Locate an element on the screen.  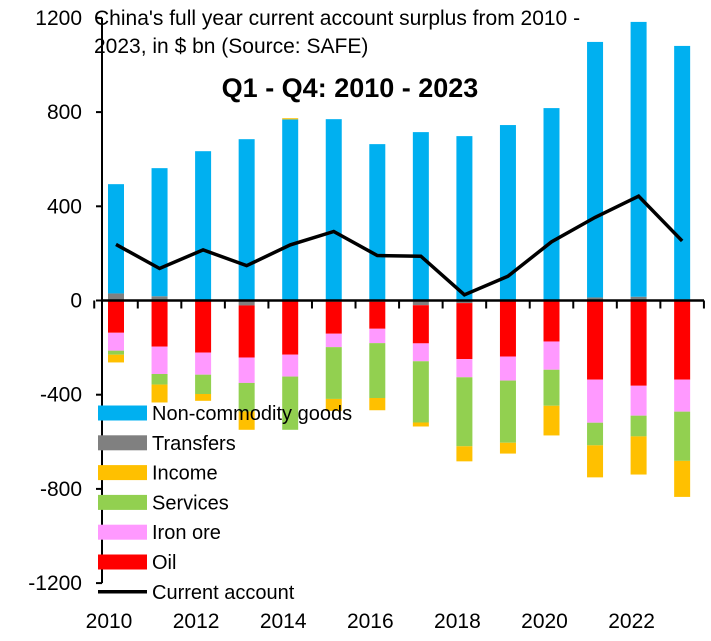
x-tick-label: 2020 is located at coordinates (544, 621).